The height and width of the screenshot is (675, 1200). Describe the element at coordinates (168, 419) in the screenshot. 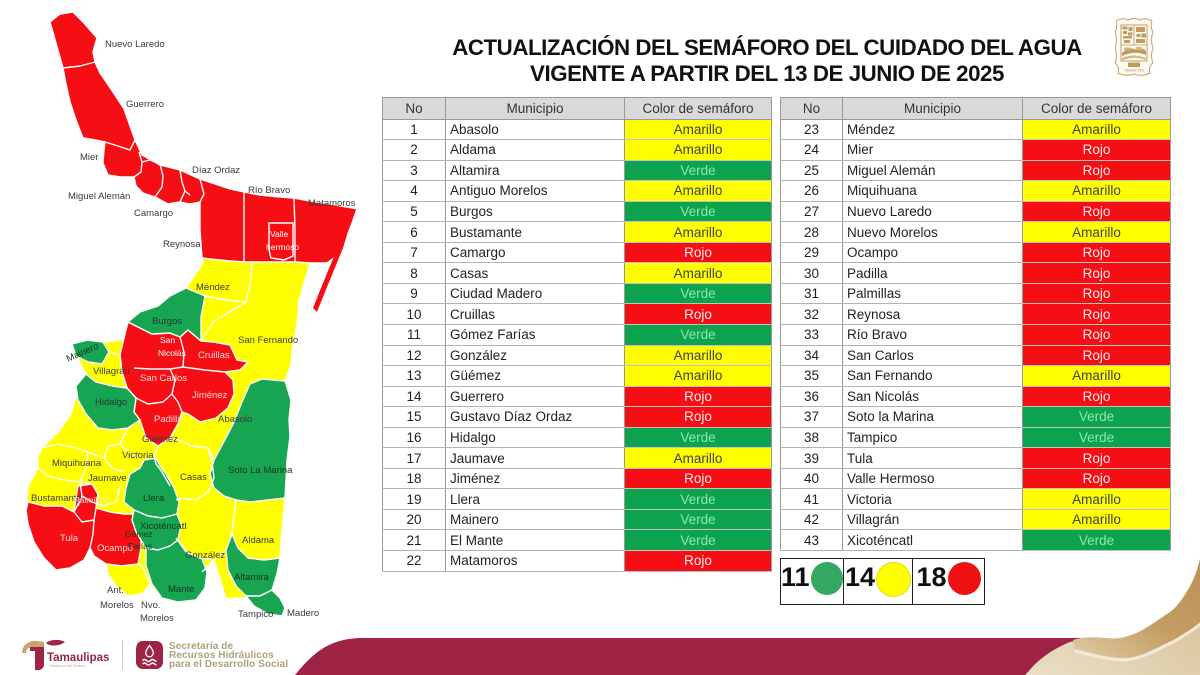

I see `svg-text: Padilla` at that location.